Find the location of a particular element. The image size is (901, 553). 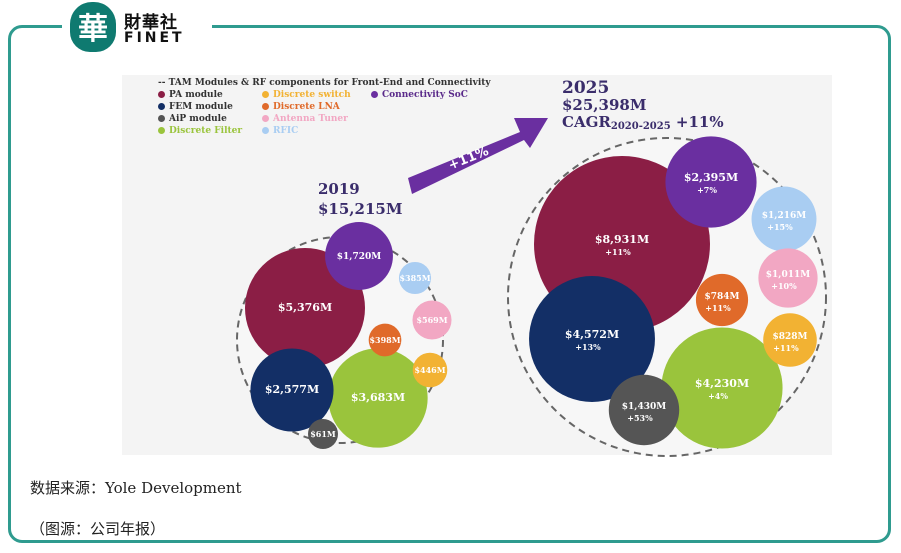

bubble-2025-discrete-filter is located at coordinates (722, 388).